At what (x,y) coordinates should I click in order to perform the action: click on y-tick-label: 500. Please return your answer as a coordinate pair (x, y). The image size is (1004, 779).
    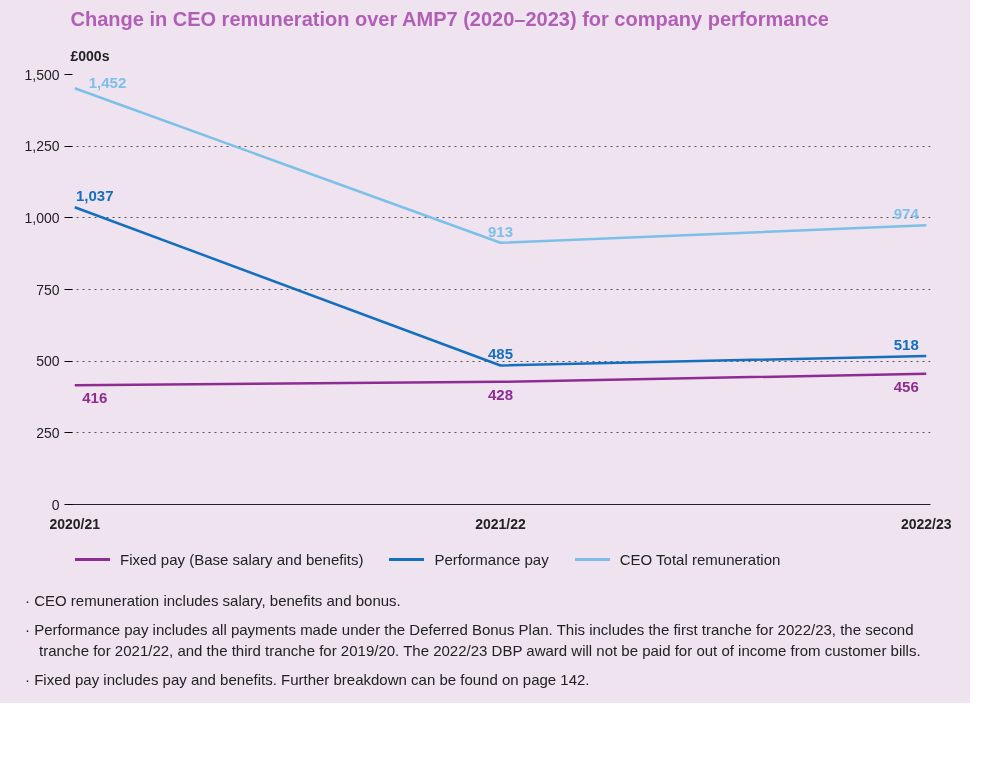
    Looking at the image, I should click on (48, 361).